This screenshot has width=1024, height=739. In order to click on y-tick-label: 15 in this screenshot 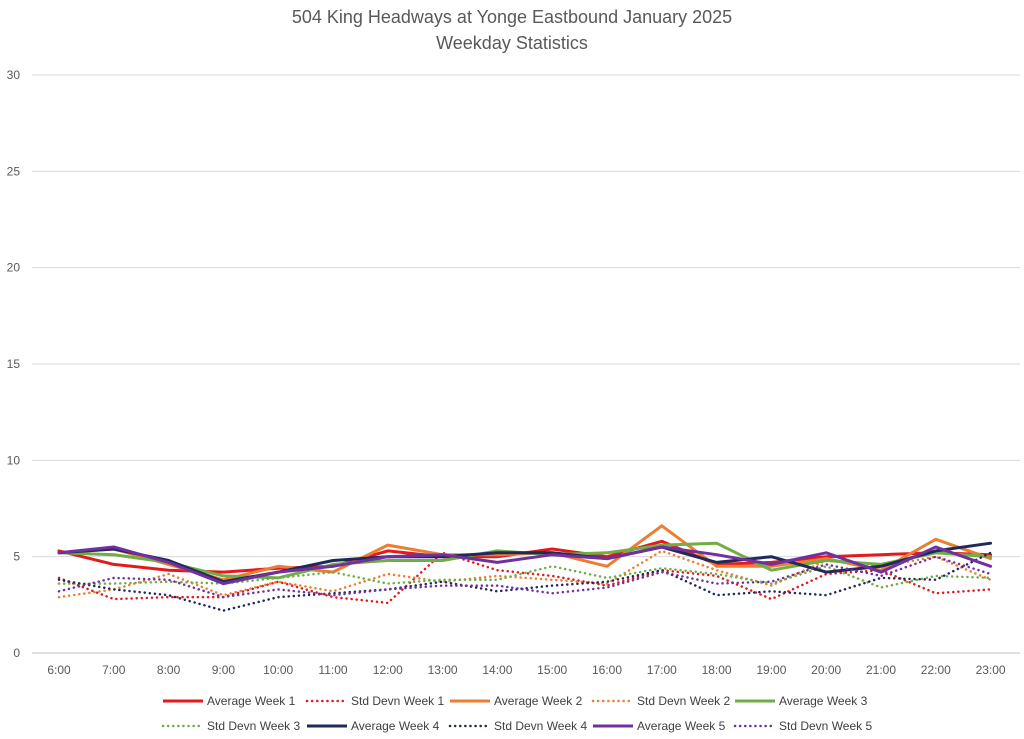, I will do `click(14, 364)`.